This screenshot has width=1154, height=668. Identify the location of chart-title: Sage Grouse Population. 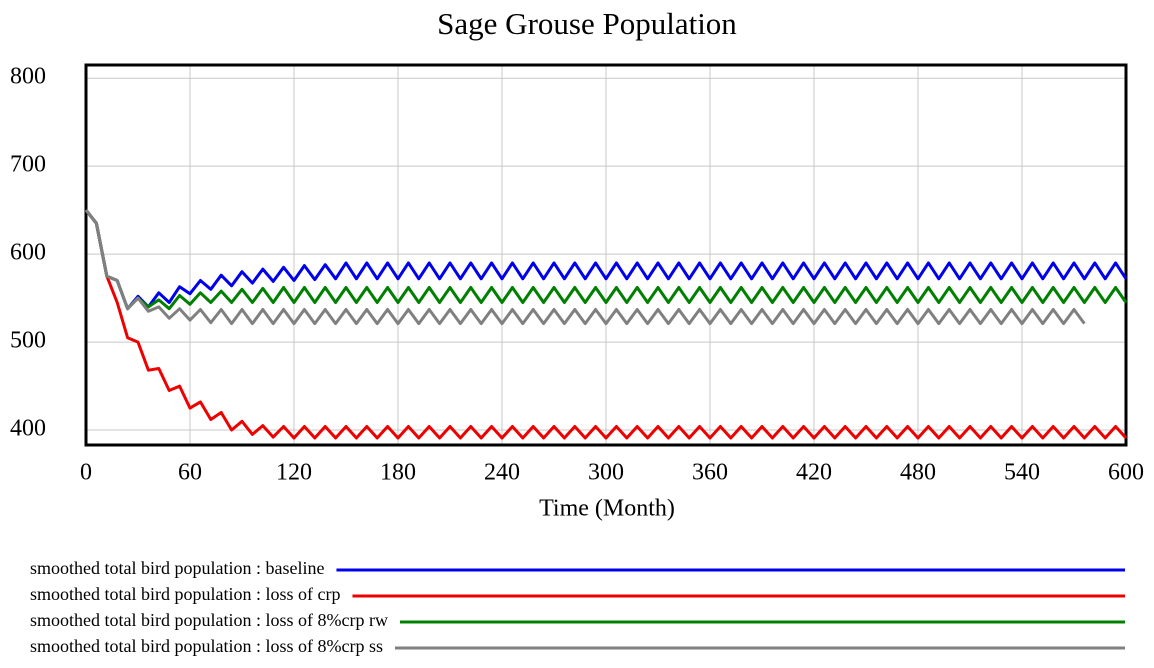
(587, 23).